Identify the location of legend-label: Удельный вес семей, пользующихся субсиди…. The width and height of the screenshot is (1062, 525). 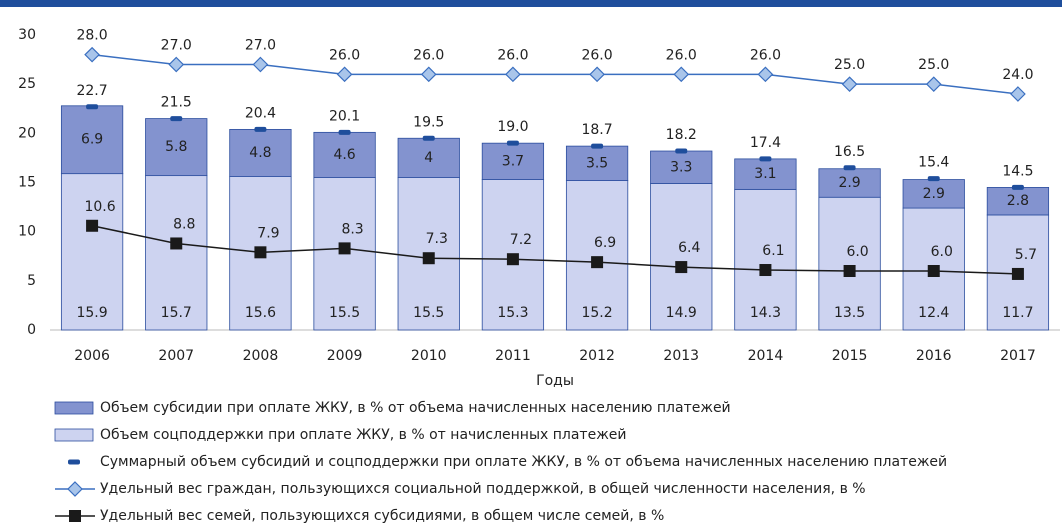
(382, 516).